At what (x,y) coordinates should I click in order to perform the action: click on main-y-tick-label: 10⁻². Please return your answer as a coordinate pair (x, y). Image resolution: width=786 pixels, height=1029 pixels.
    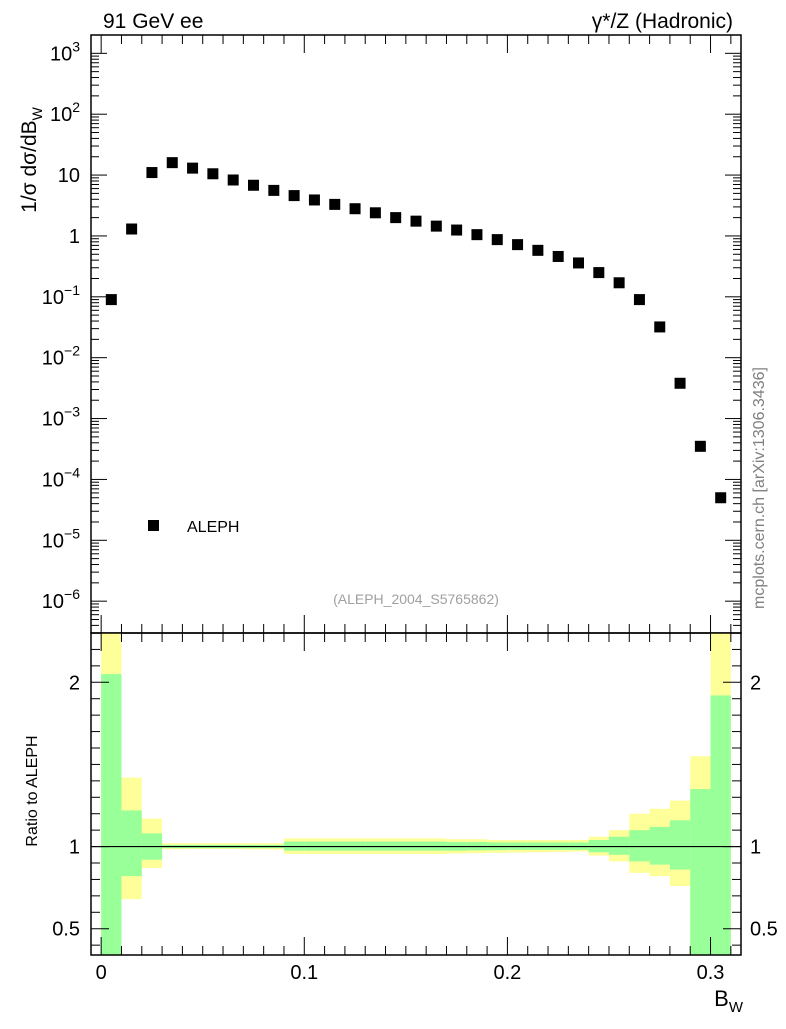
    Looking at the image, I should click on (61, 356).